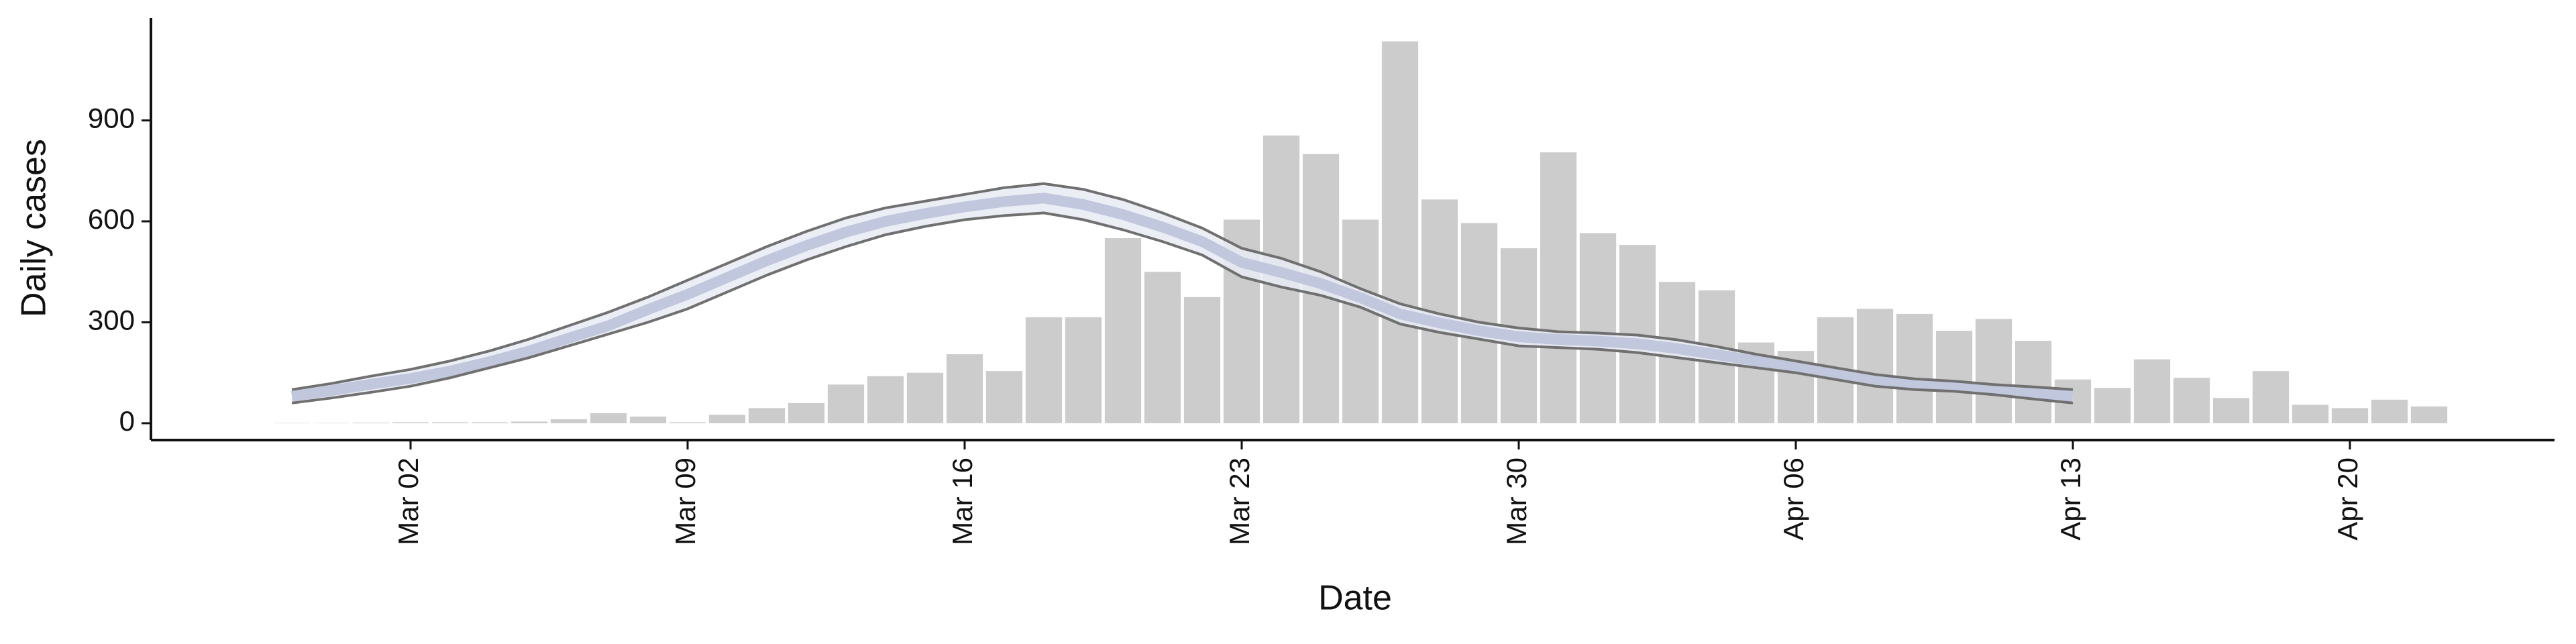  Describe the element at coordinates (34, 228) in the screenshot. I see `y-axis-title: Daily cases` at that location.